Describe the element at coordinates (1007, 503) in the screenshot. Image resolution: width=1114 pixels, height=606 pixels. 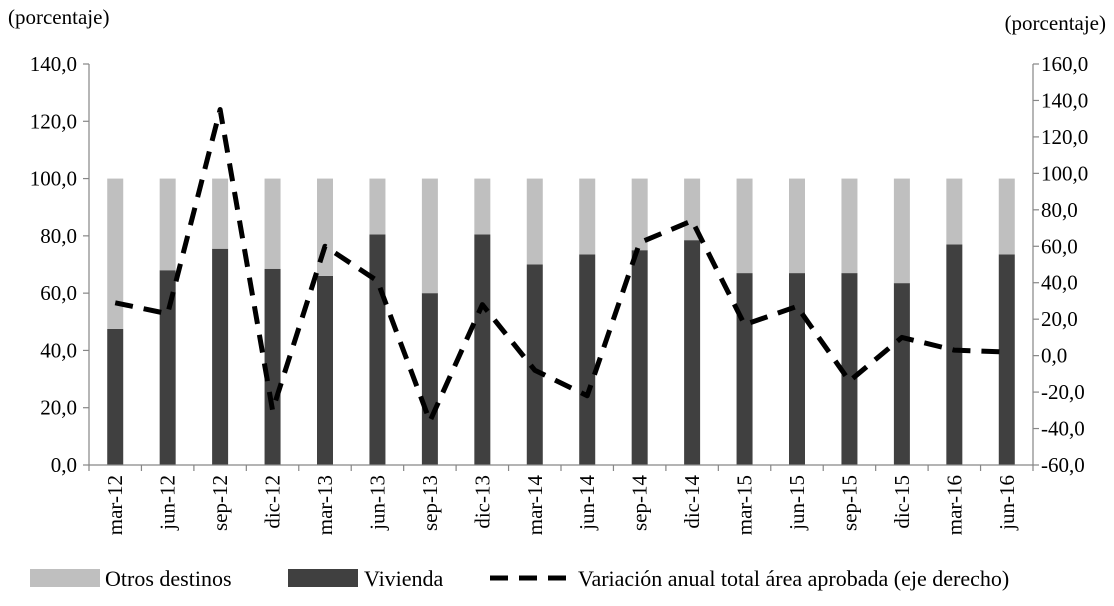
I see `x-category-label: jun-16` at that location.